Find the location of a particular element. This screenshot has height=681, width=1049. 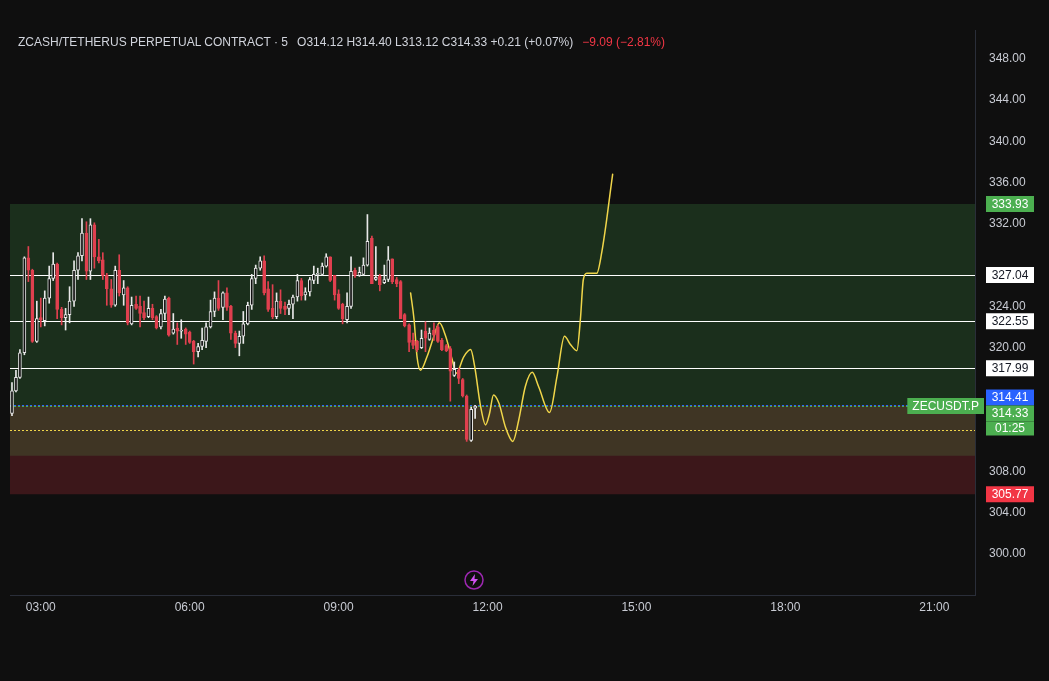

y-tick-label: 308.00 is located at coordinates (1008, 470).